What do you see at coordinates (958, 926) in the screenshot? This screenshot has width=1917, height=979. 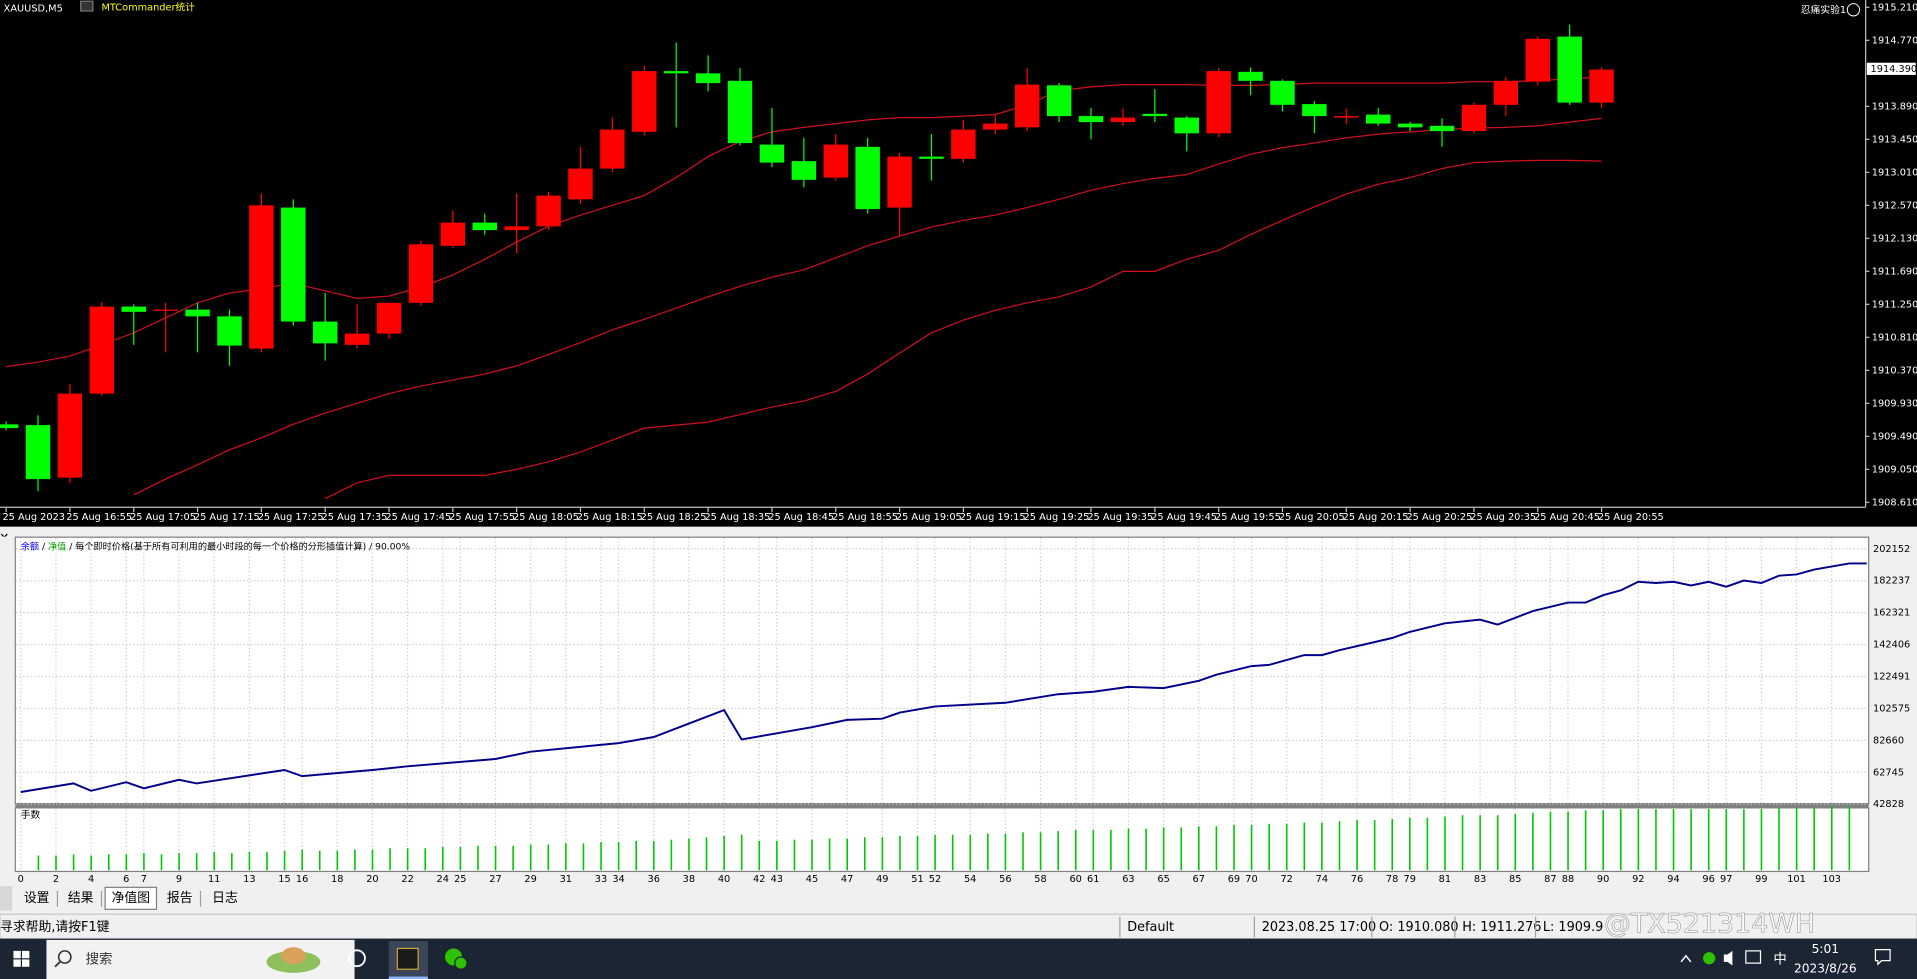 I see `status-bar` at bounding box center [958, 926].